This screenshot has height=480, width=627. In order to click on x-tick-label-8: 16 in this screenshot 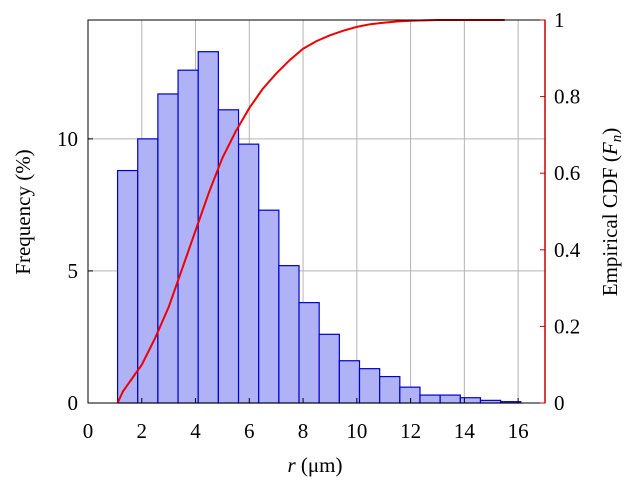, I will do `click(518, 431)`.